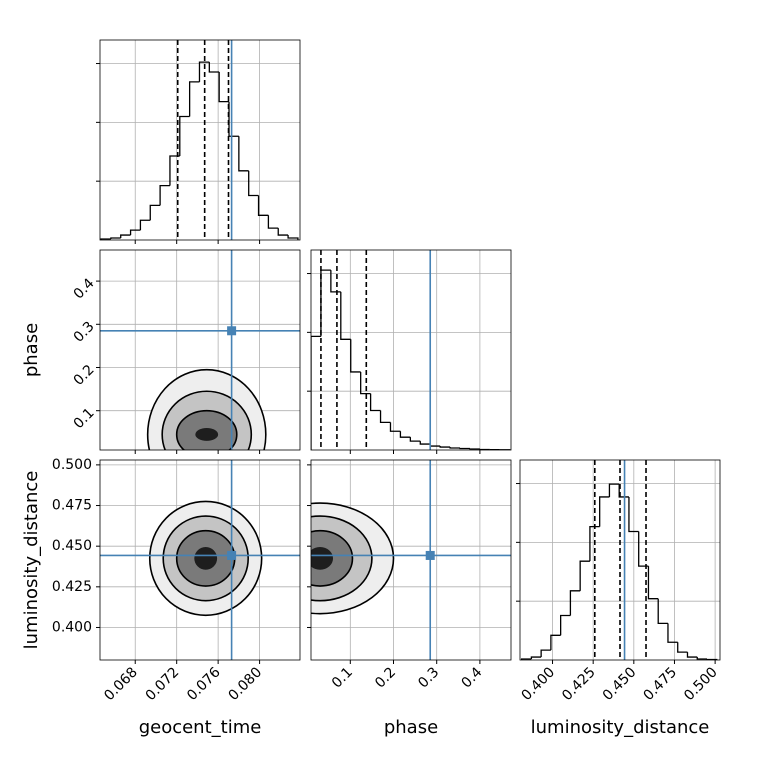  I want to click on x-tick-label: 0.450, so click(620, 684).